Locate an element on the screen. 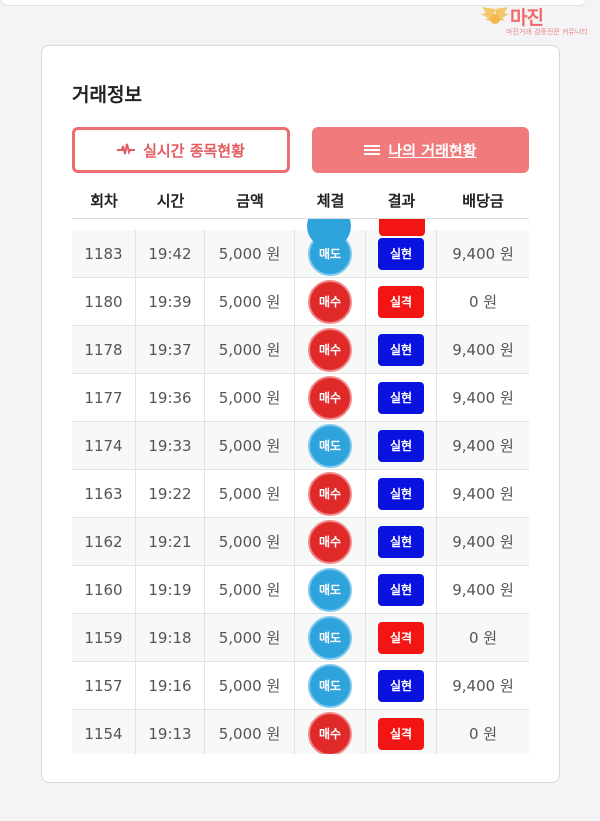 The width and height of the screenshot is (600, 821). live-status-button: 실시간 종목현황 is located at coordinates (181, 150).